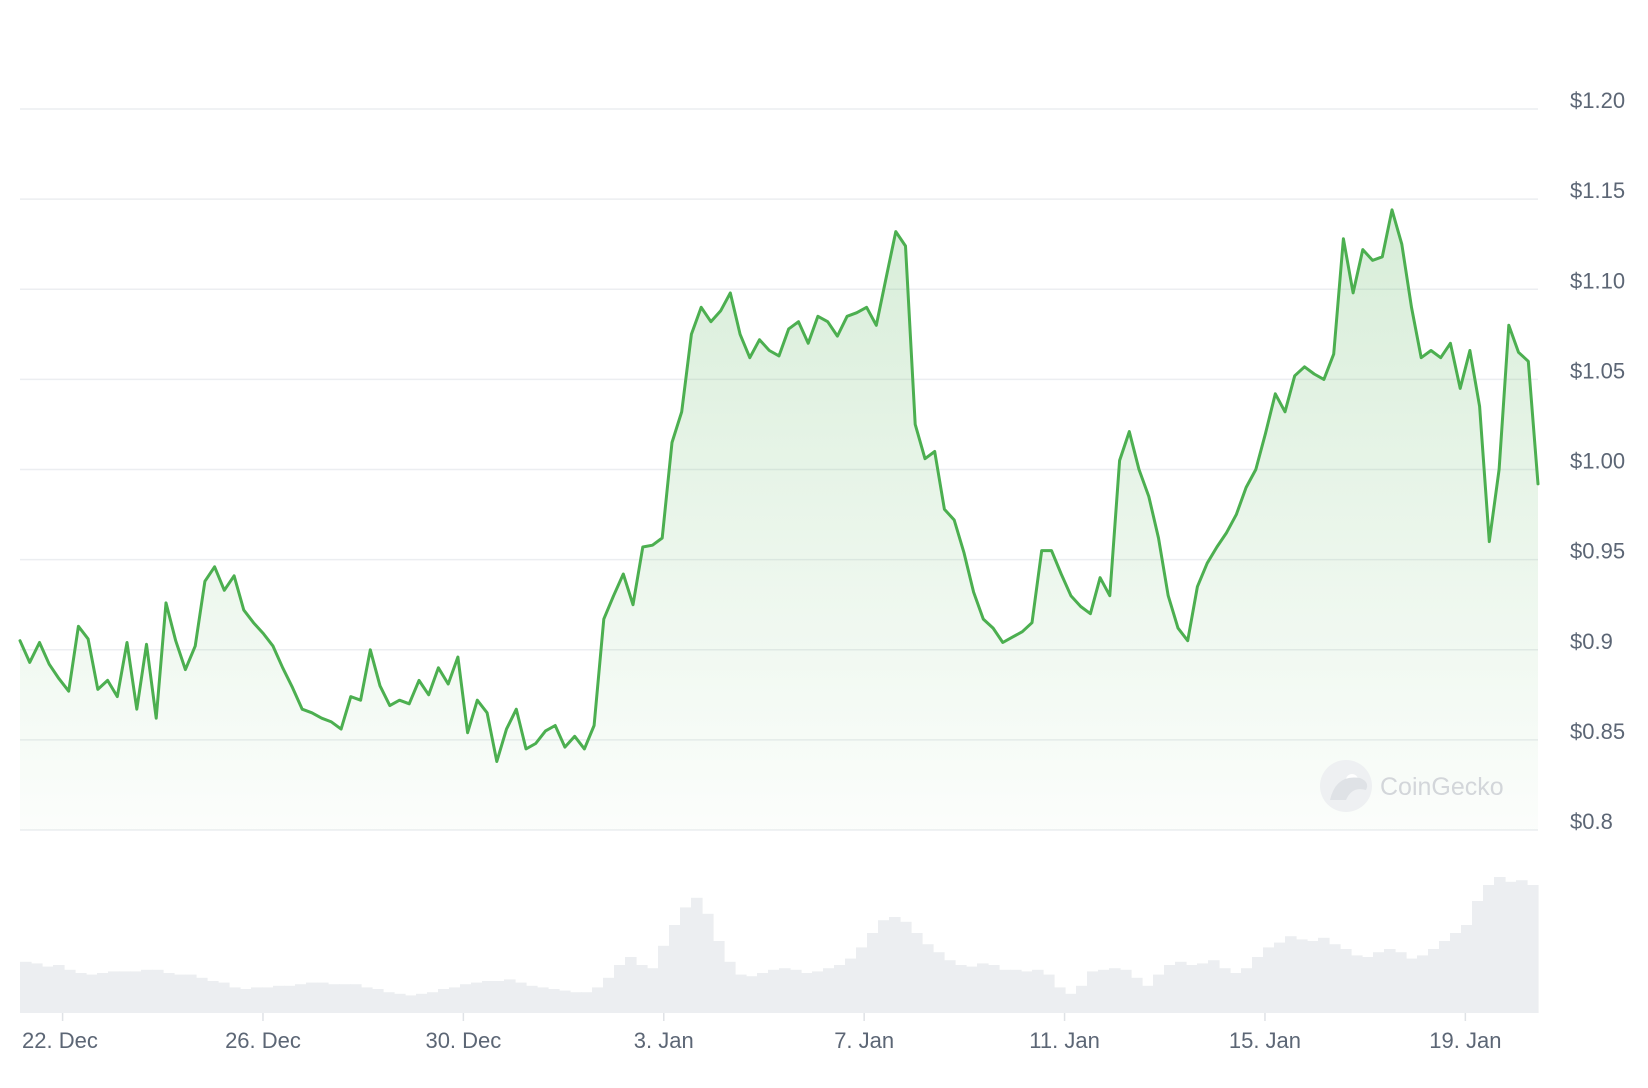 The image size is (1648, 1088). What do you see at coordinates (1597, 551) in the screenshot?
I see `y-tick-label: $0.95` at bounding box center [1597, 551].